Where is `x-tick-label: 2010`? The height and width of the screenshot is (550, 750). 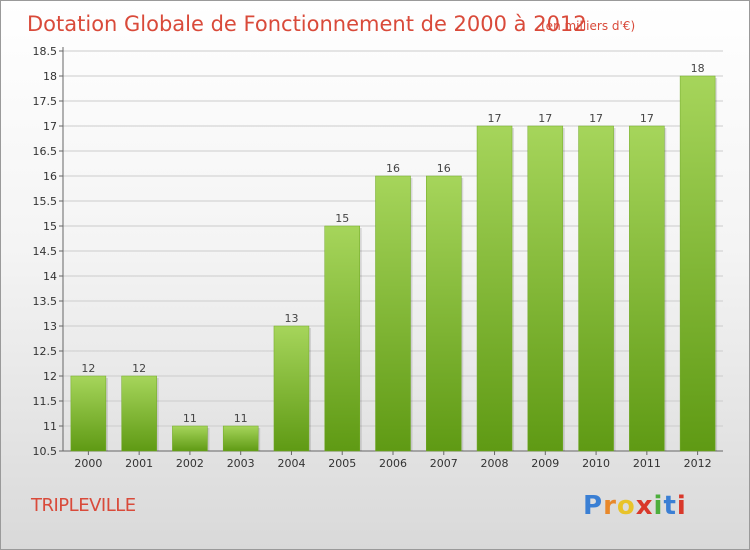
x-tick-label: 2010 is located at coordinates (596, 463).